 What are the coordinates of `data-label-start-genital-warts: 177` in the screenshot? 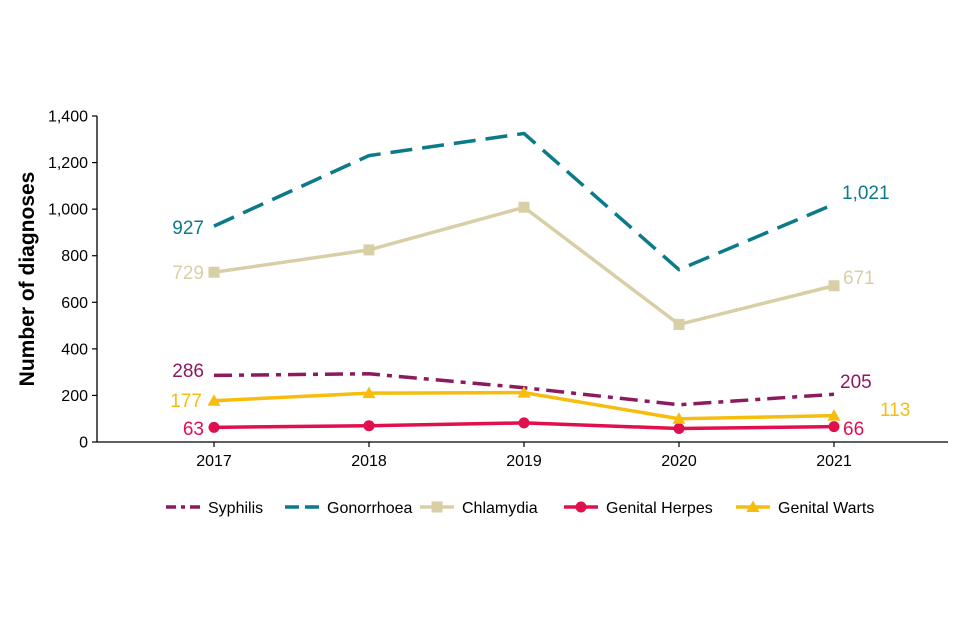 It's located at (186, 401).